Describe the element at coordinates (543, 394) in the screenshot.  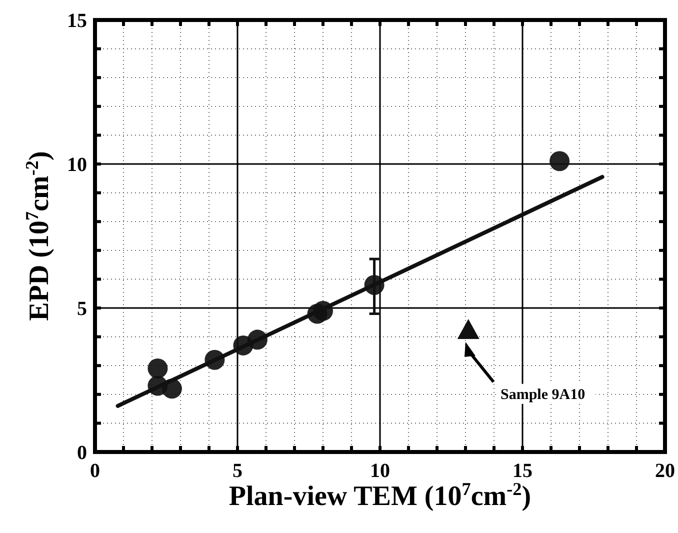
I see `annotation: Sample 9A10` at that location.